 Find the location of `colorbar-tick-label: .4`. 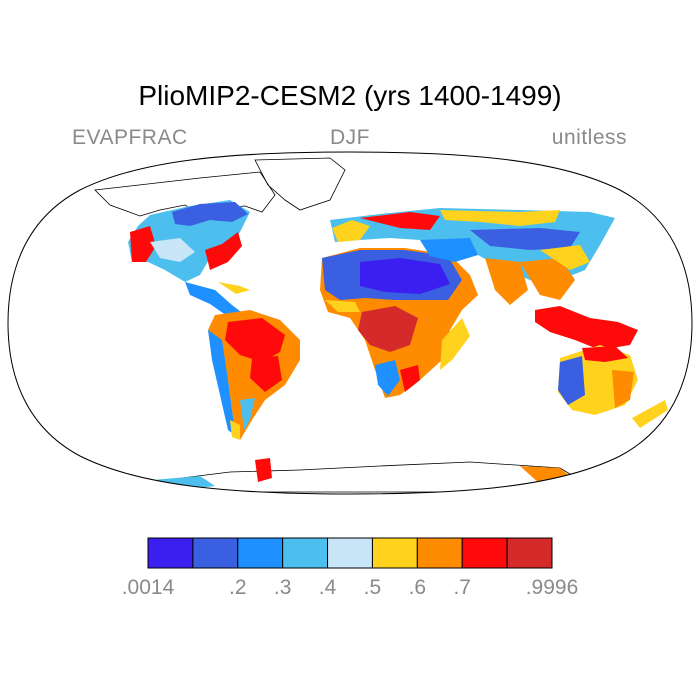

colorbar-tick-label: .4 is located at coordinates (328, 587).